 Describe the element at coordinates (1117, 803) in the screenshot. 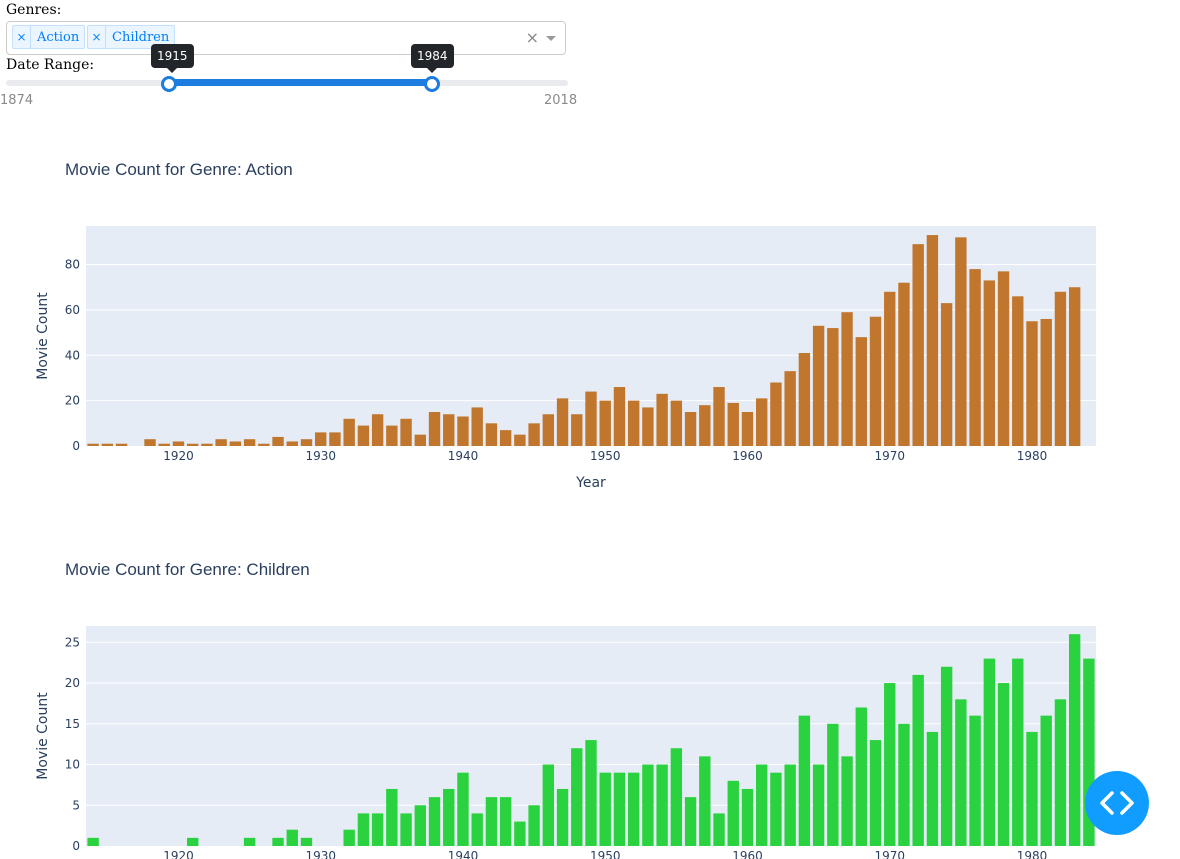

I see `code-toggle-button` at that location.